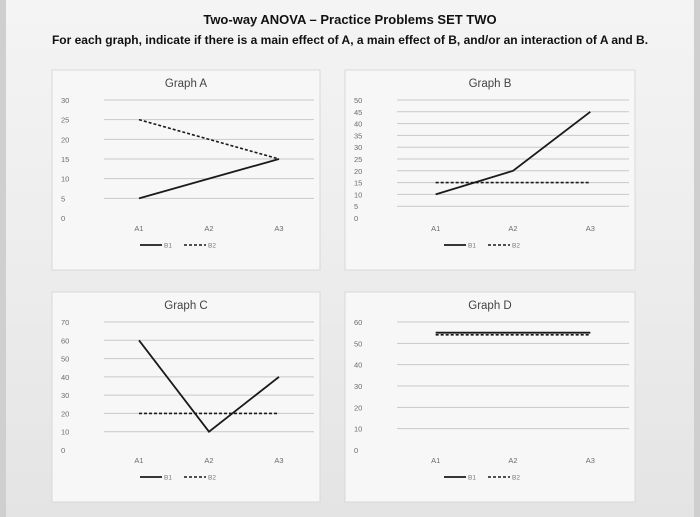 The height and width of the screenshot is (517, 700). What do you see at coordinates (489, 306) in the screenshot?
I see `chart-title: Graph D` at bounding box center [489, 306].